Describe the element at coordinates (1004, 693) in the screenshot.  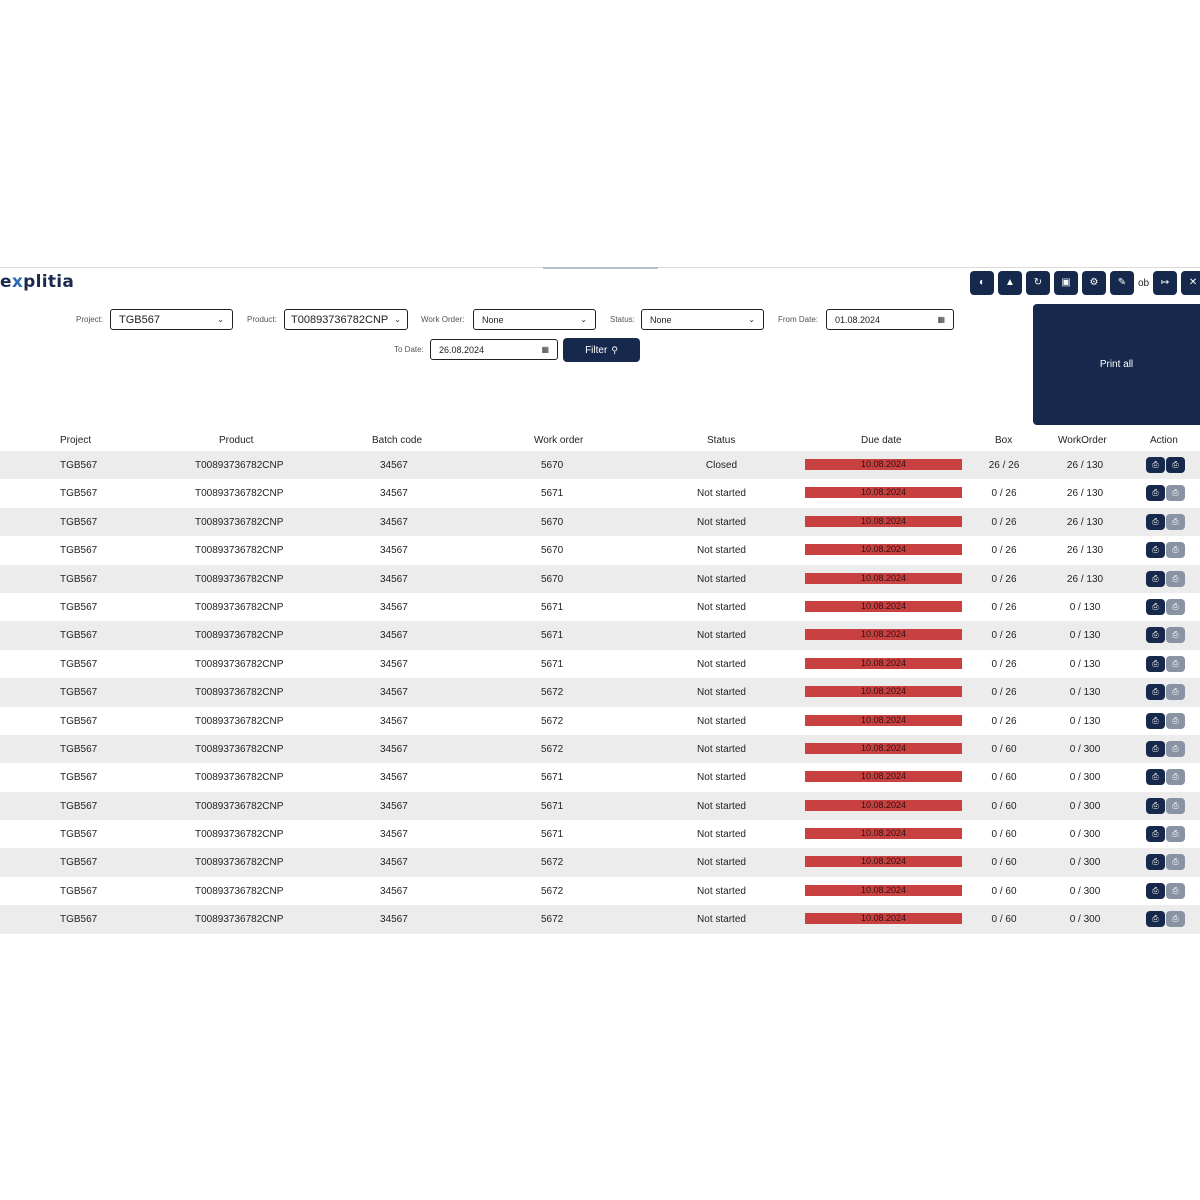
I see `cell-box: 0 / 26` at that location.